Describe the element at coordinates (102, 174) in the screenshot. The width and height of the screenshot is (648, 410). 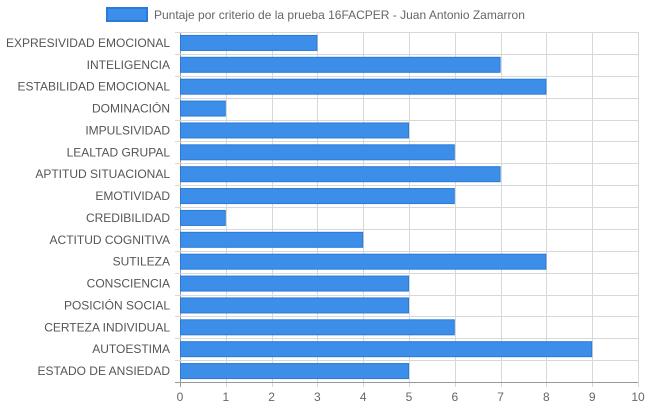
I see `category-label-6: APTITUD SITUACIONAL` at that location.